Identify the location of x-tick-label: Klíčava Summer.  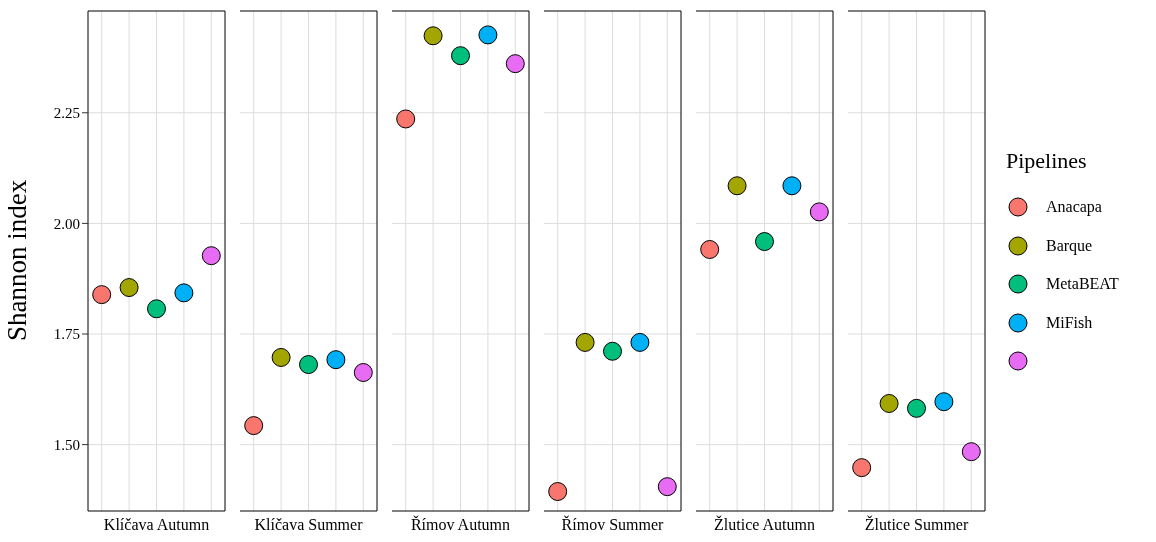
(309, 525).